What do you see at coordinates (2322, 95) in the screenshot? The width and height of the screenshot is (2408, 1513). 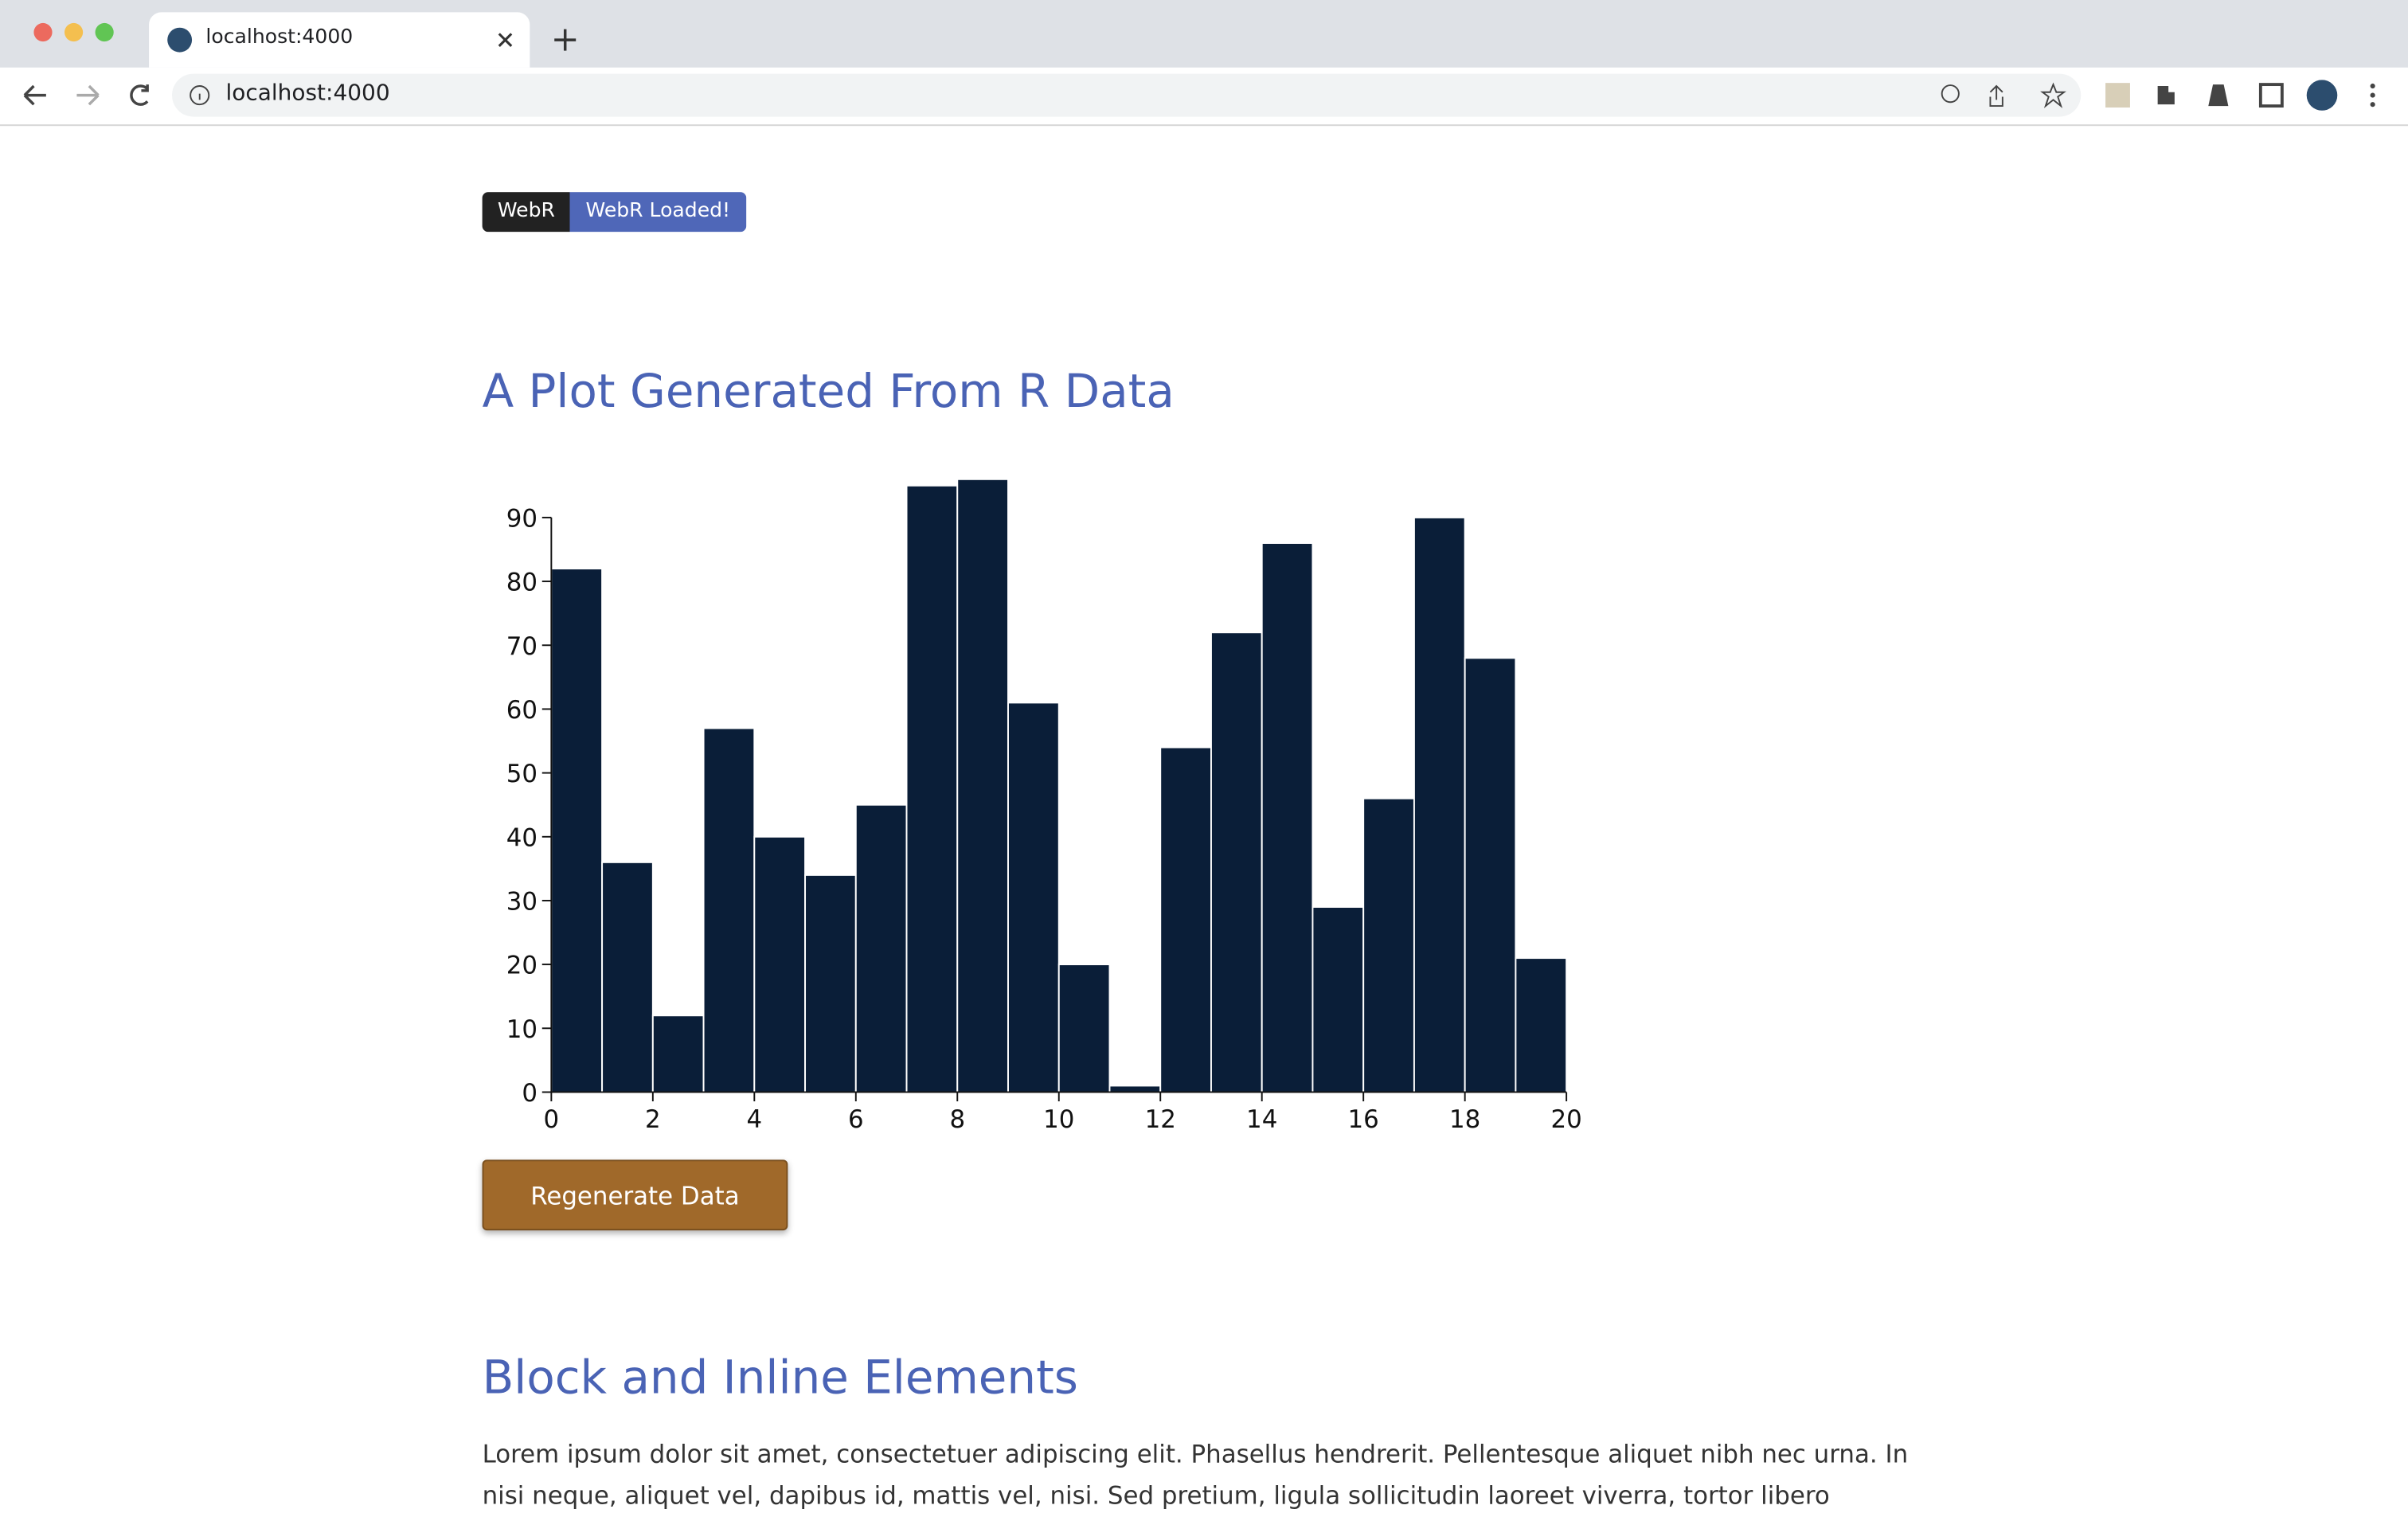 I see `profile` at bounding box center [2322, 95].